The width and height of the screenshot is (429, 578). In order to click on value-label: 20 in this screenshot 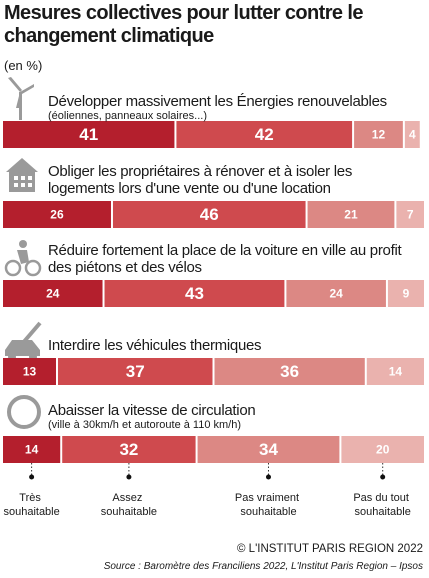, I will do `click(383, 450)`.